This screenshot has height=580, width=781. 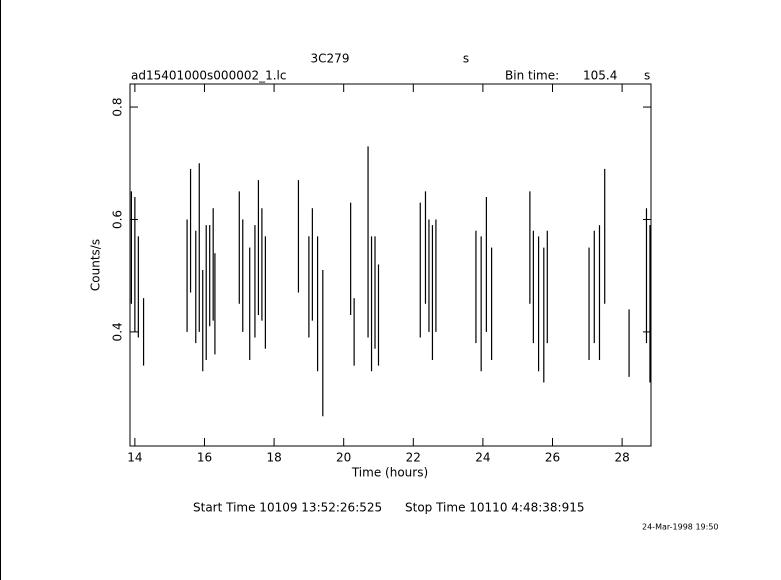 What do you see at coordinates (287, 508) in the screenshot?
I see `start-time: Start Time 10109 13:52:26:525` at bounding box center [287, 508].